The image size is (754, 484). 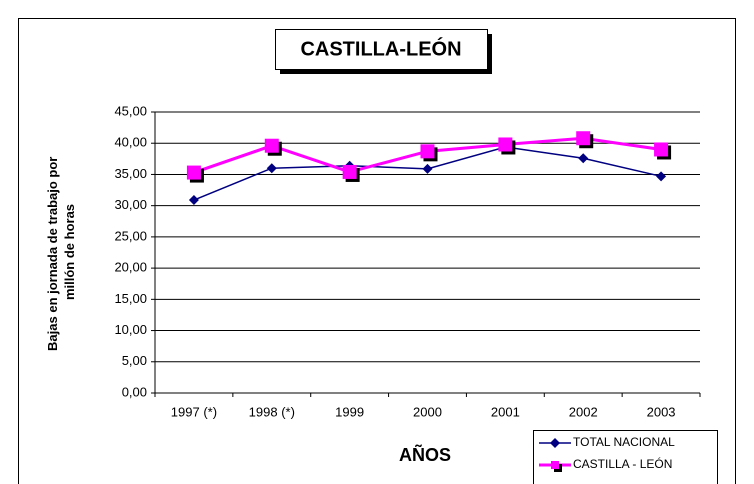 I want to click on legend-label: TOTAL NACIONAL, so click(x=624, y=442).